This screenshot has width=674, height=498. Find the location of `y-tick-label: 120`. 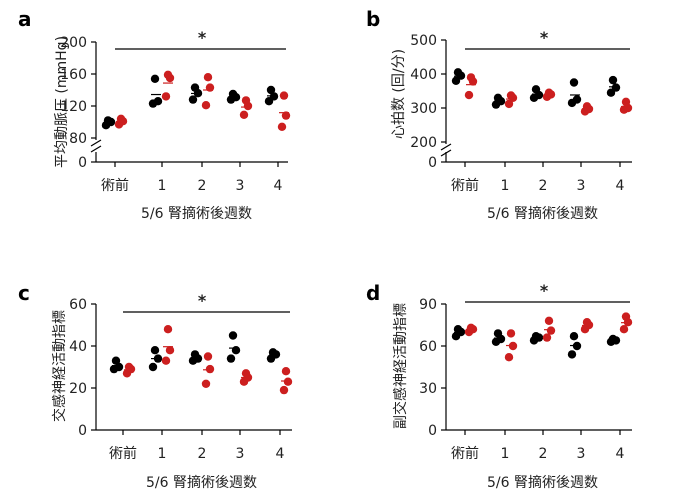

y-tick-label: 120 is located at coordinates (73, 107).